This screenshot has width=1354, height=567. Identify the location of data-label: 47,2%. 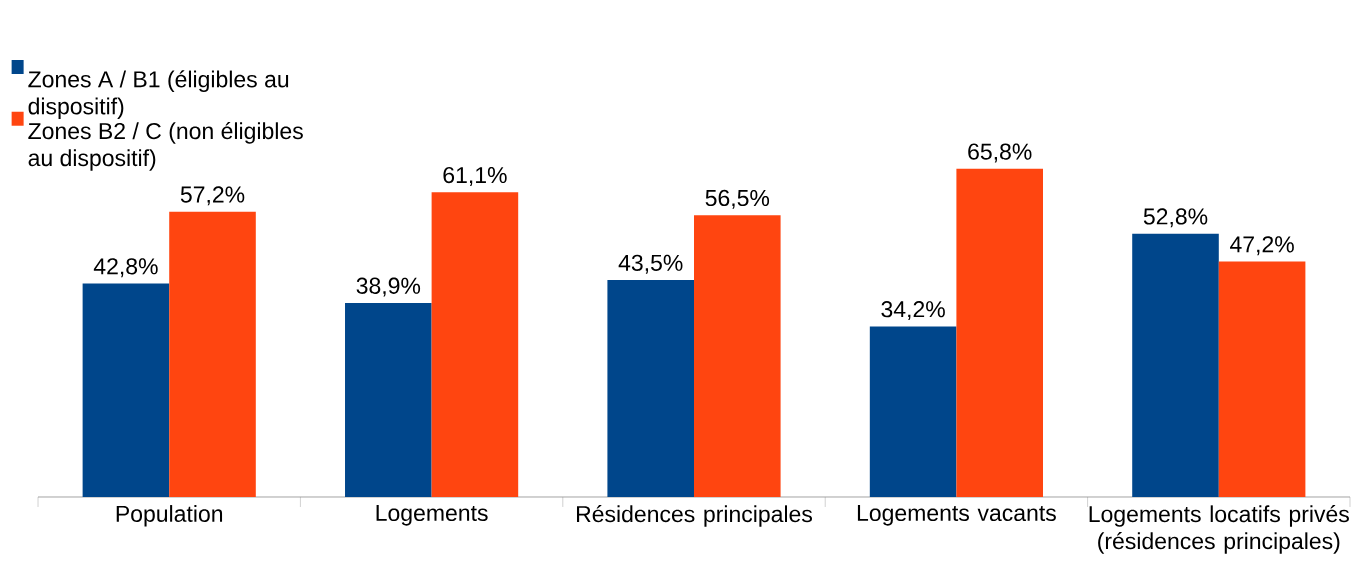
(1262, 246).